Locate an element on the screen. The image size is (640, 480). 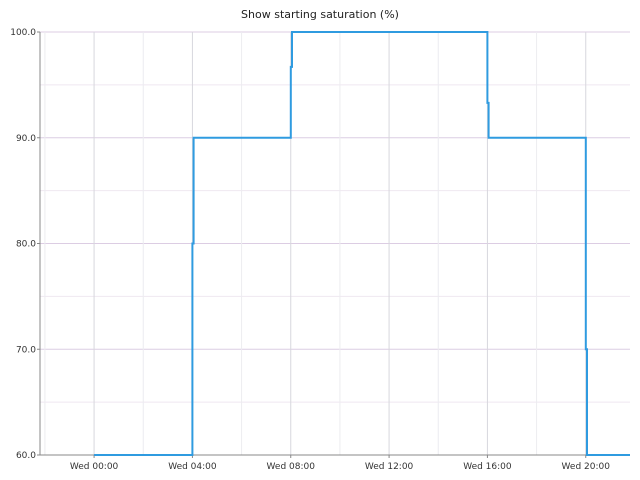
y-tick-label: 60.0 is located at coordinates (26, 456).